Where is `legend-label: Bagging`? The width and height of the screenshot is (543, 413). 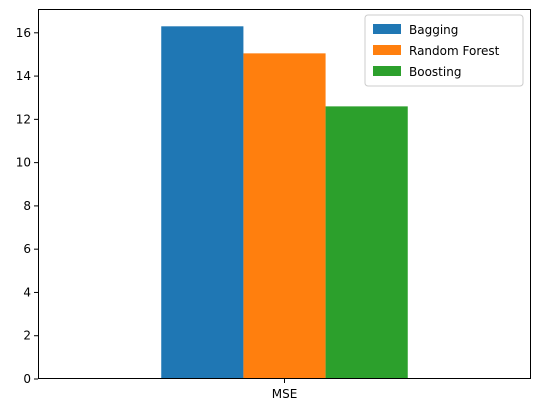 legend-label: Bagging is located at coordinates (433, 30).